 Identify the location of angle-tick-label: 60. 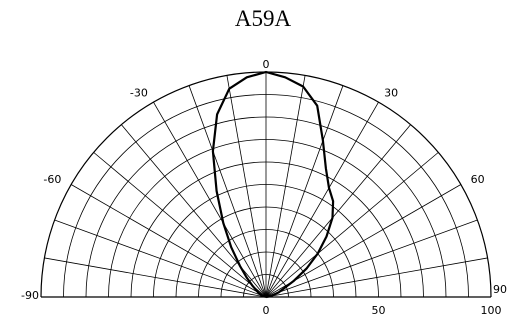
(478, 179).